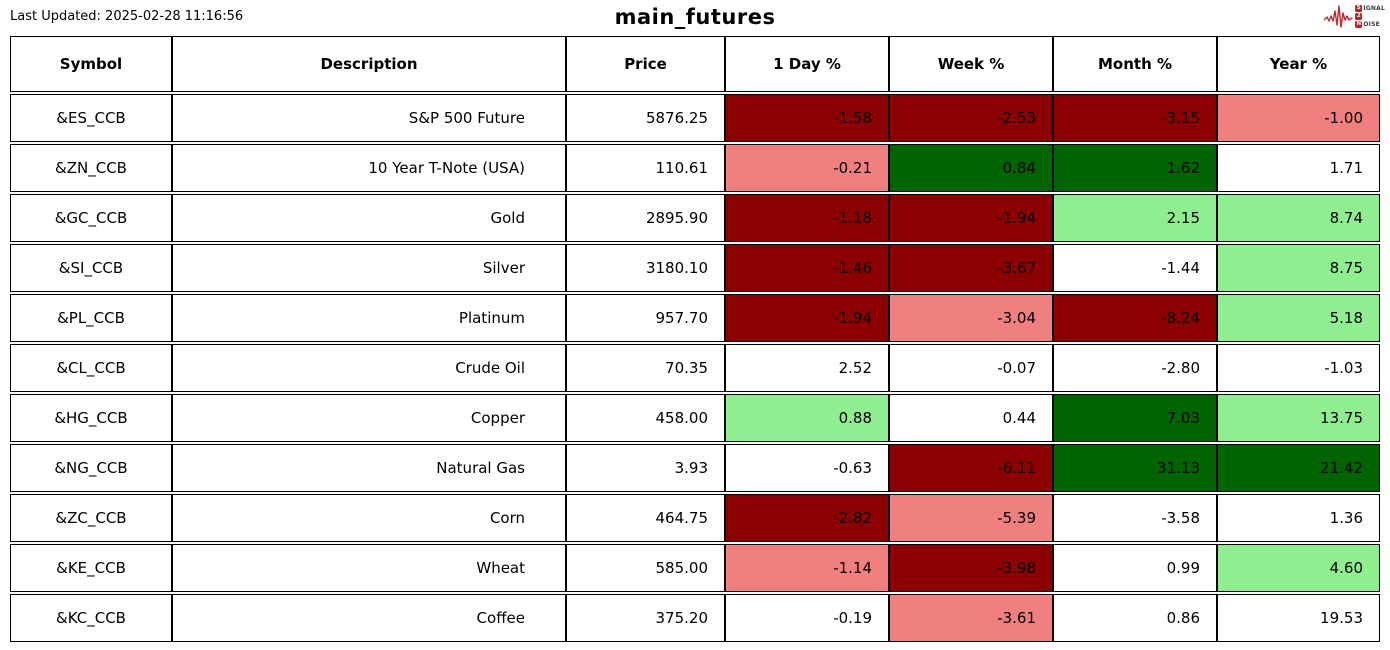  I want to click on page-title: main_futures, so click(695, 17).